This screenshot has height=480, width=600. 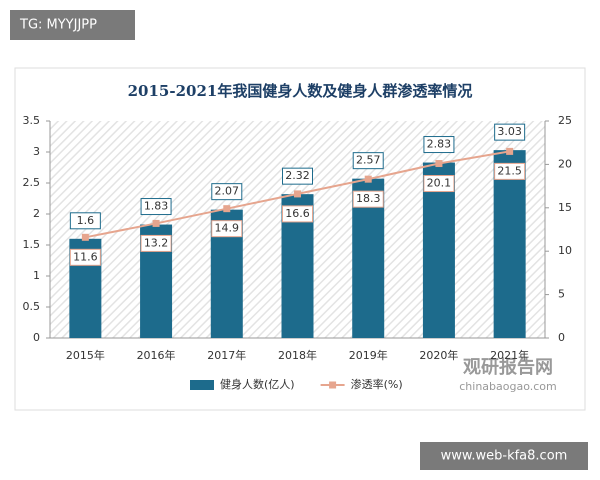 I want to click on logo-url: chinabaogao.com, so click(x=508, y=386).